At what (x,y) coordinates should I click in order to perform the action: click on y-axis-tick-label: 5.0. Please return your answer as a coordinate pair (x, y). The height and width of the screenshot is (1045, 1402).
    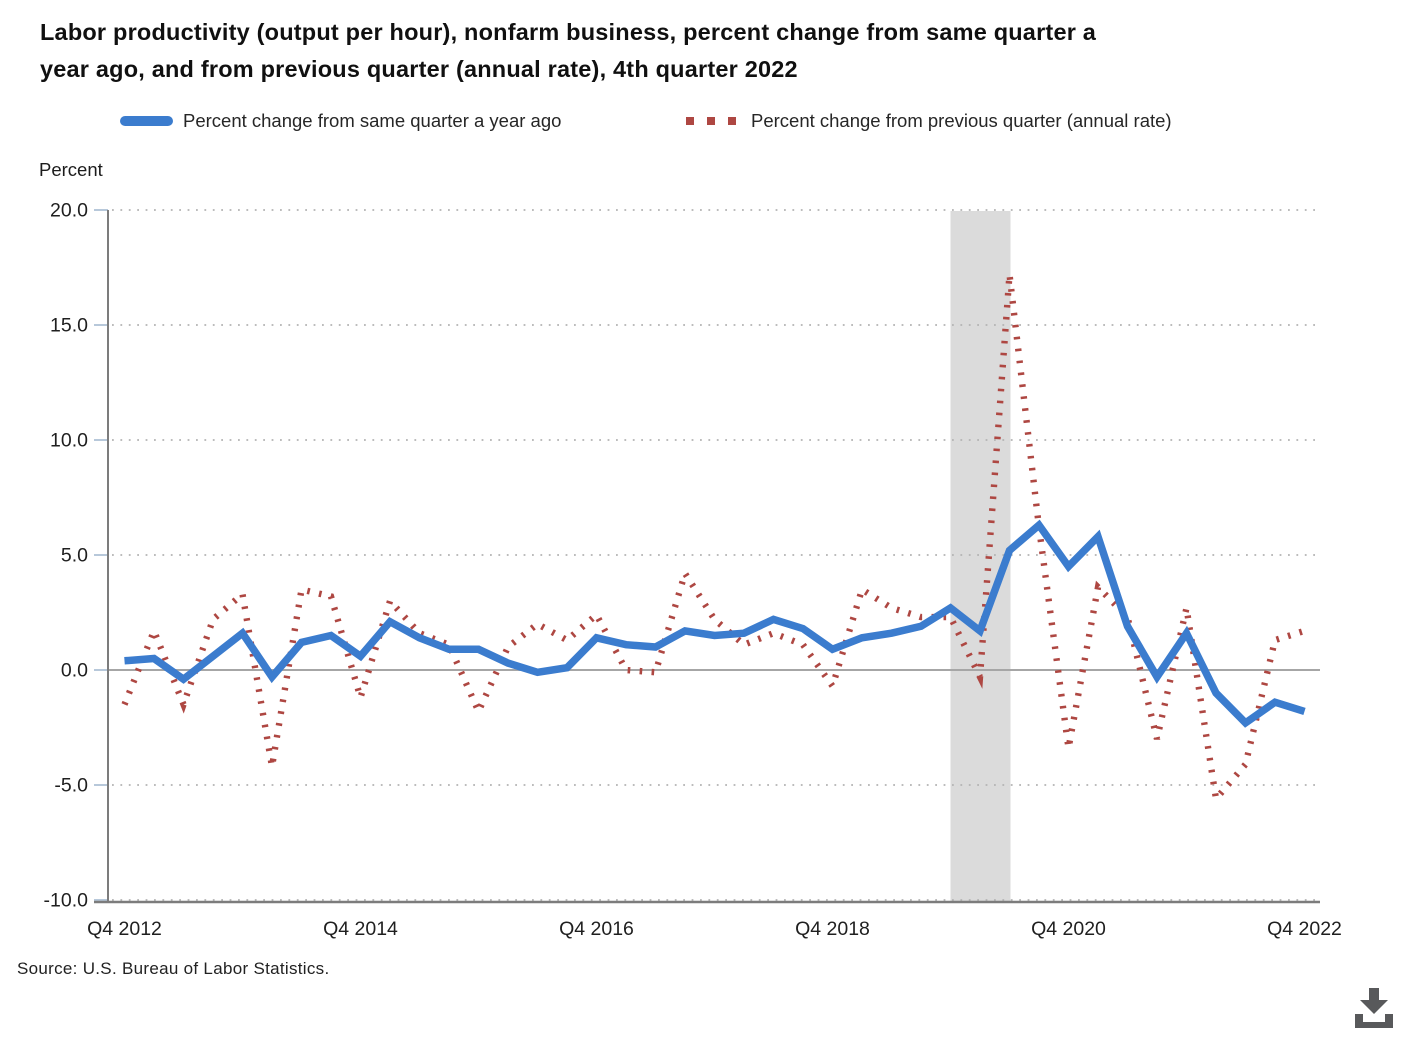
    Looking at the image, I should click on (74, 556).